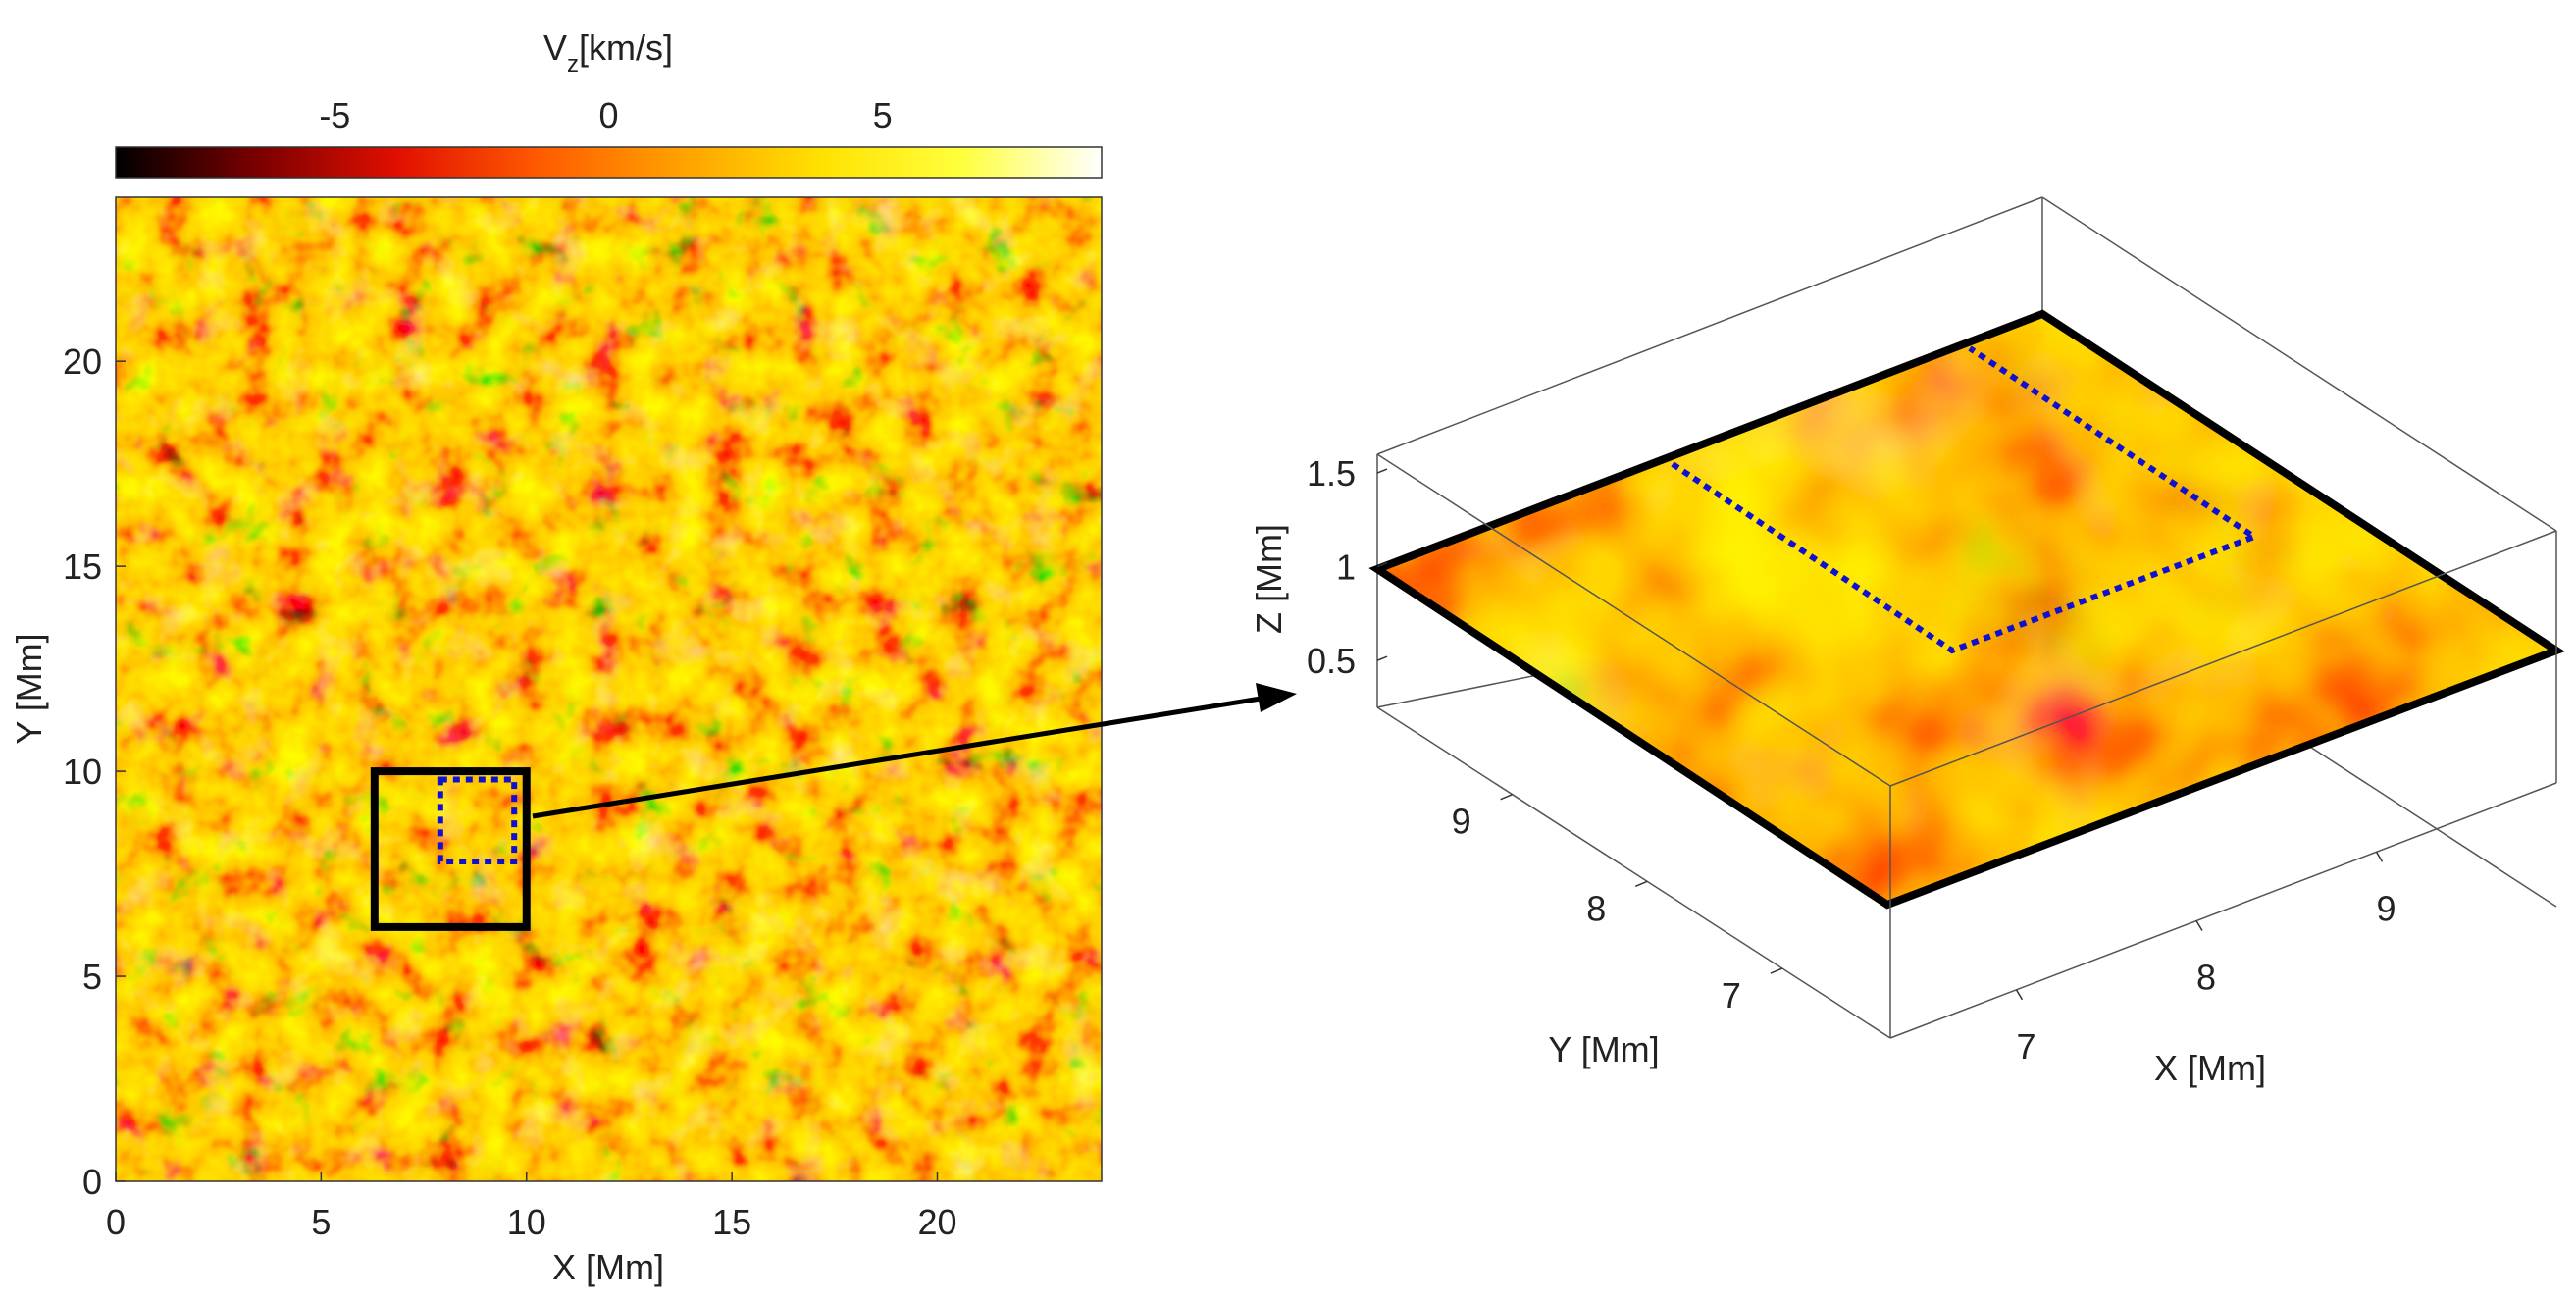  Describe the element at coordinates (1461, 822) in the screenshot. I see `y-tick-label: 9` at that location.